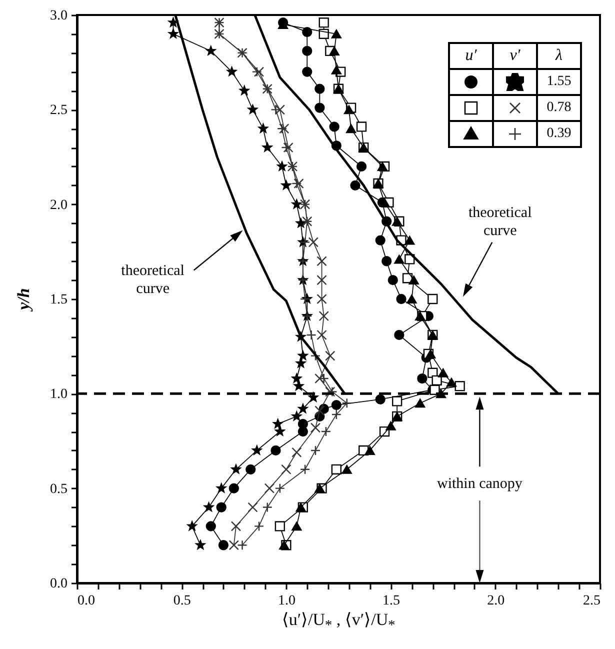 The width and height of the screenshot is (615, 649). I want to click on annotation: within canopy, so click(480, 483).